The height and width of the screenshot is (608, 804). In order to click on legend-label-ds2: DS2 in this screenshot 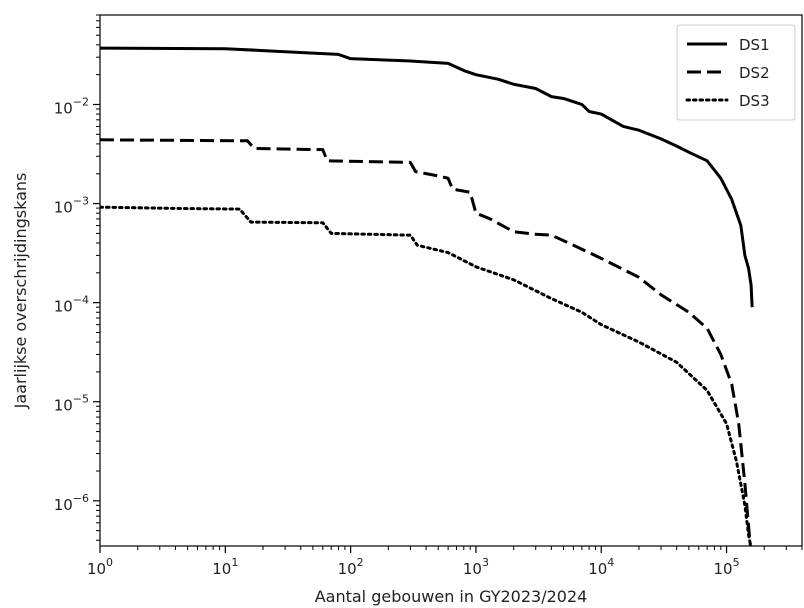, I will do `click(754, 73)`.